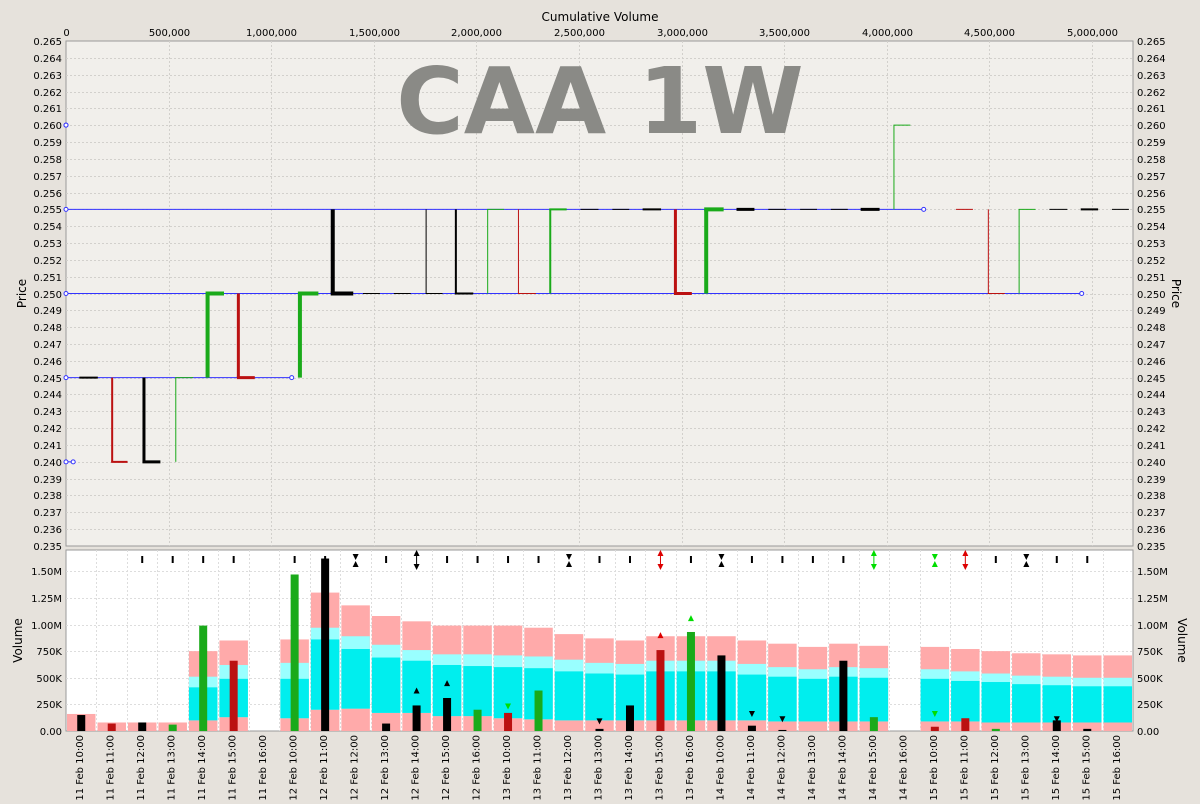 This screenshot has width=1200, height=804. I want to click on price-x-tick-label: 2,500,000, so click(579, 33).